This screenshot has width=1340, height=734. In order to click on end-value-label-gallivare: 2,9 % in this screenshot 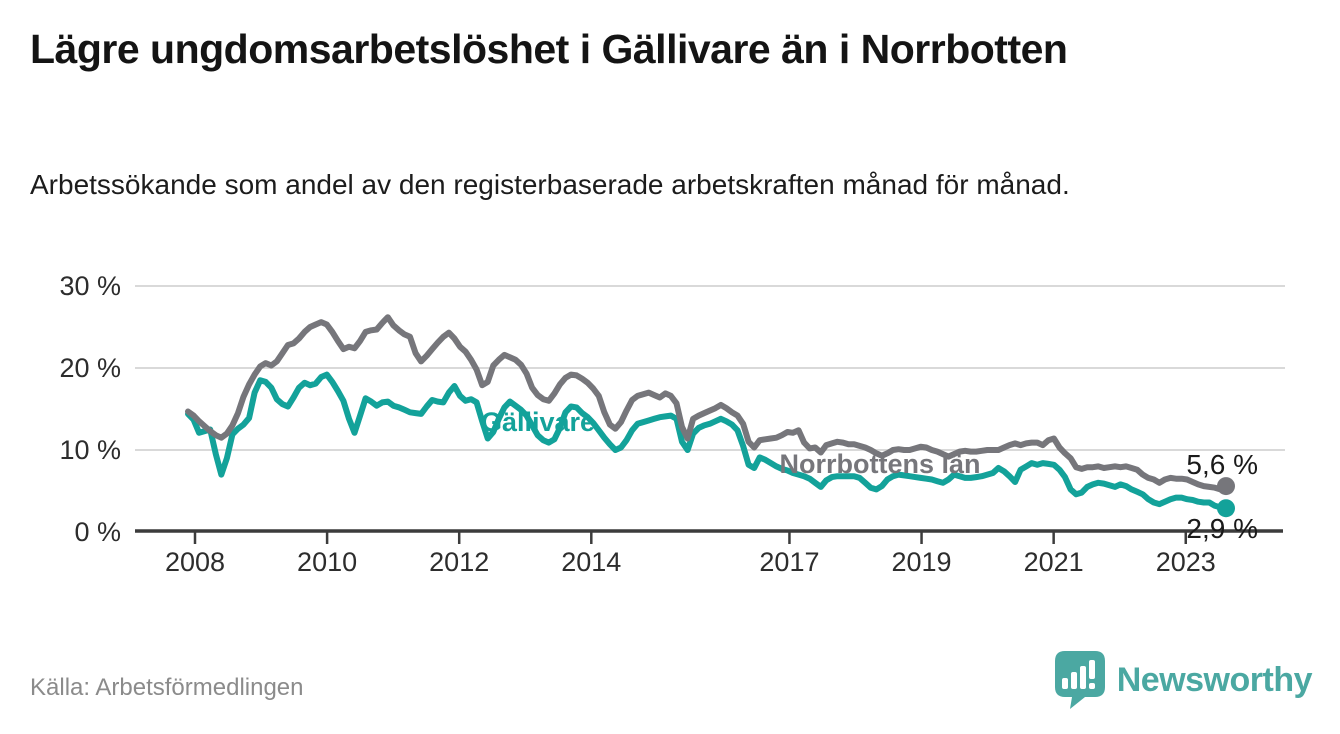, I will do `click(1222, 528)`.